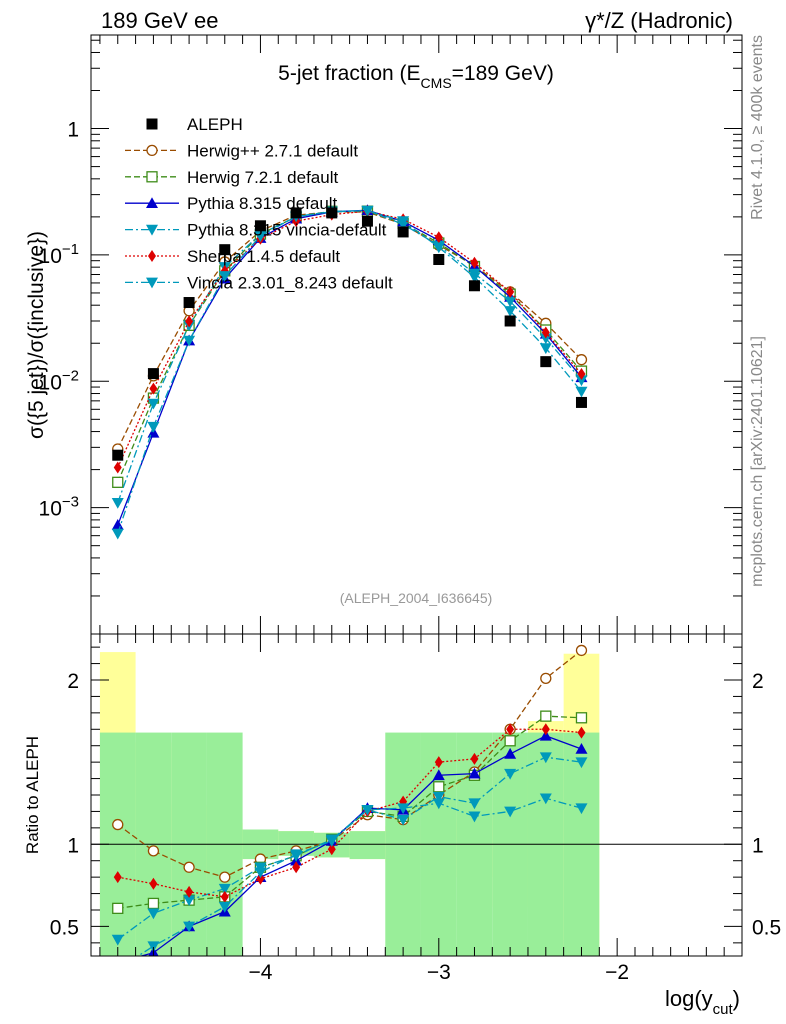 This screenshot has height=1024, width=786. Describe the element at coordinates (287, 230) in the screenshot. I see `legend-label: Pythia 8.315 vincia-default` at that location.